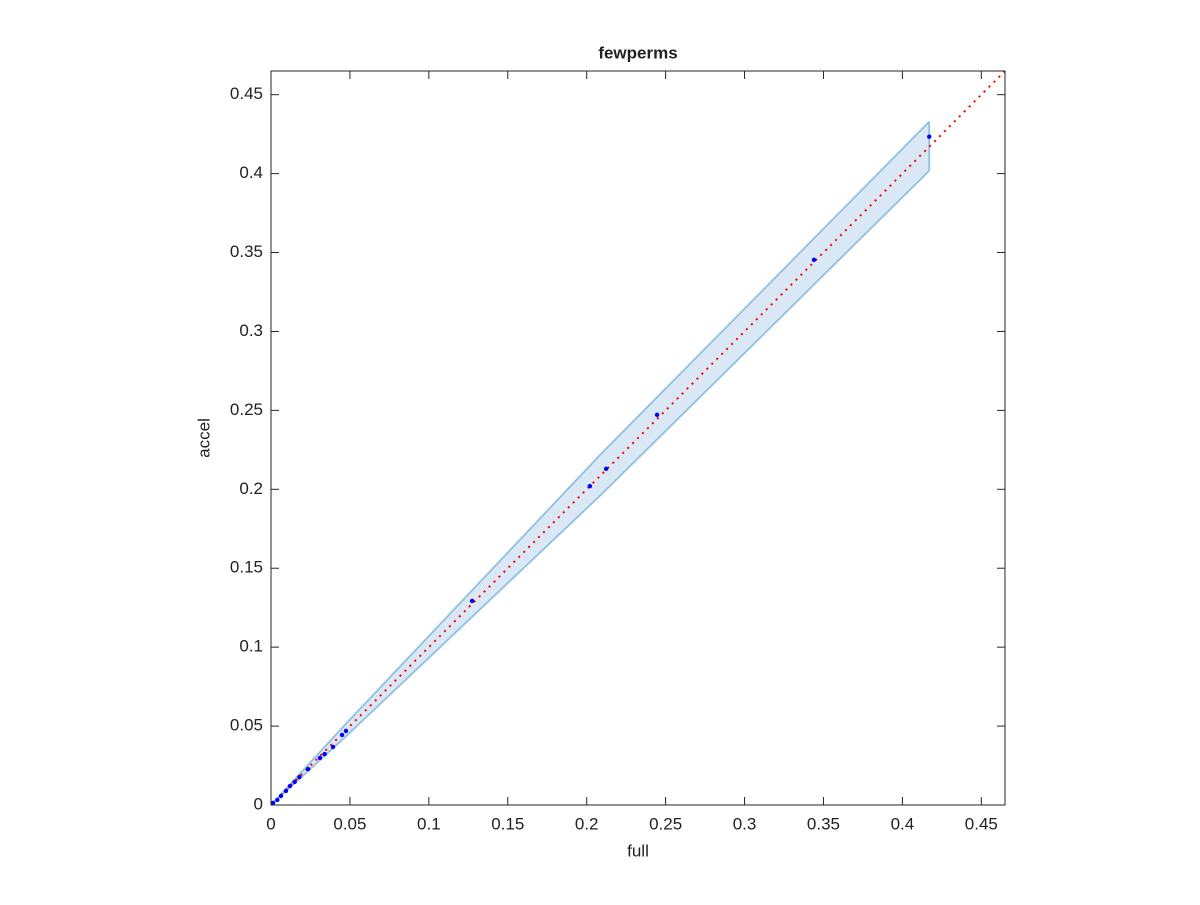  Describe the element at coordinates (637, 52) in the screenshot. I see `chart-title: fewperms` at that location.